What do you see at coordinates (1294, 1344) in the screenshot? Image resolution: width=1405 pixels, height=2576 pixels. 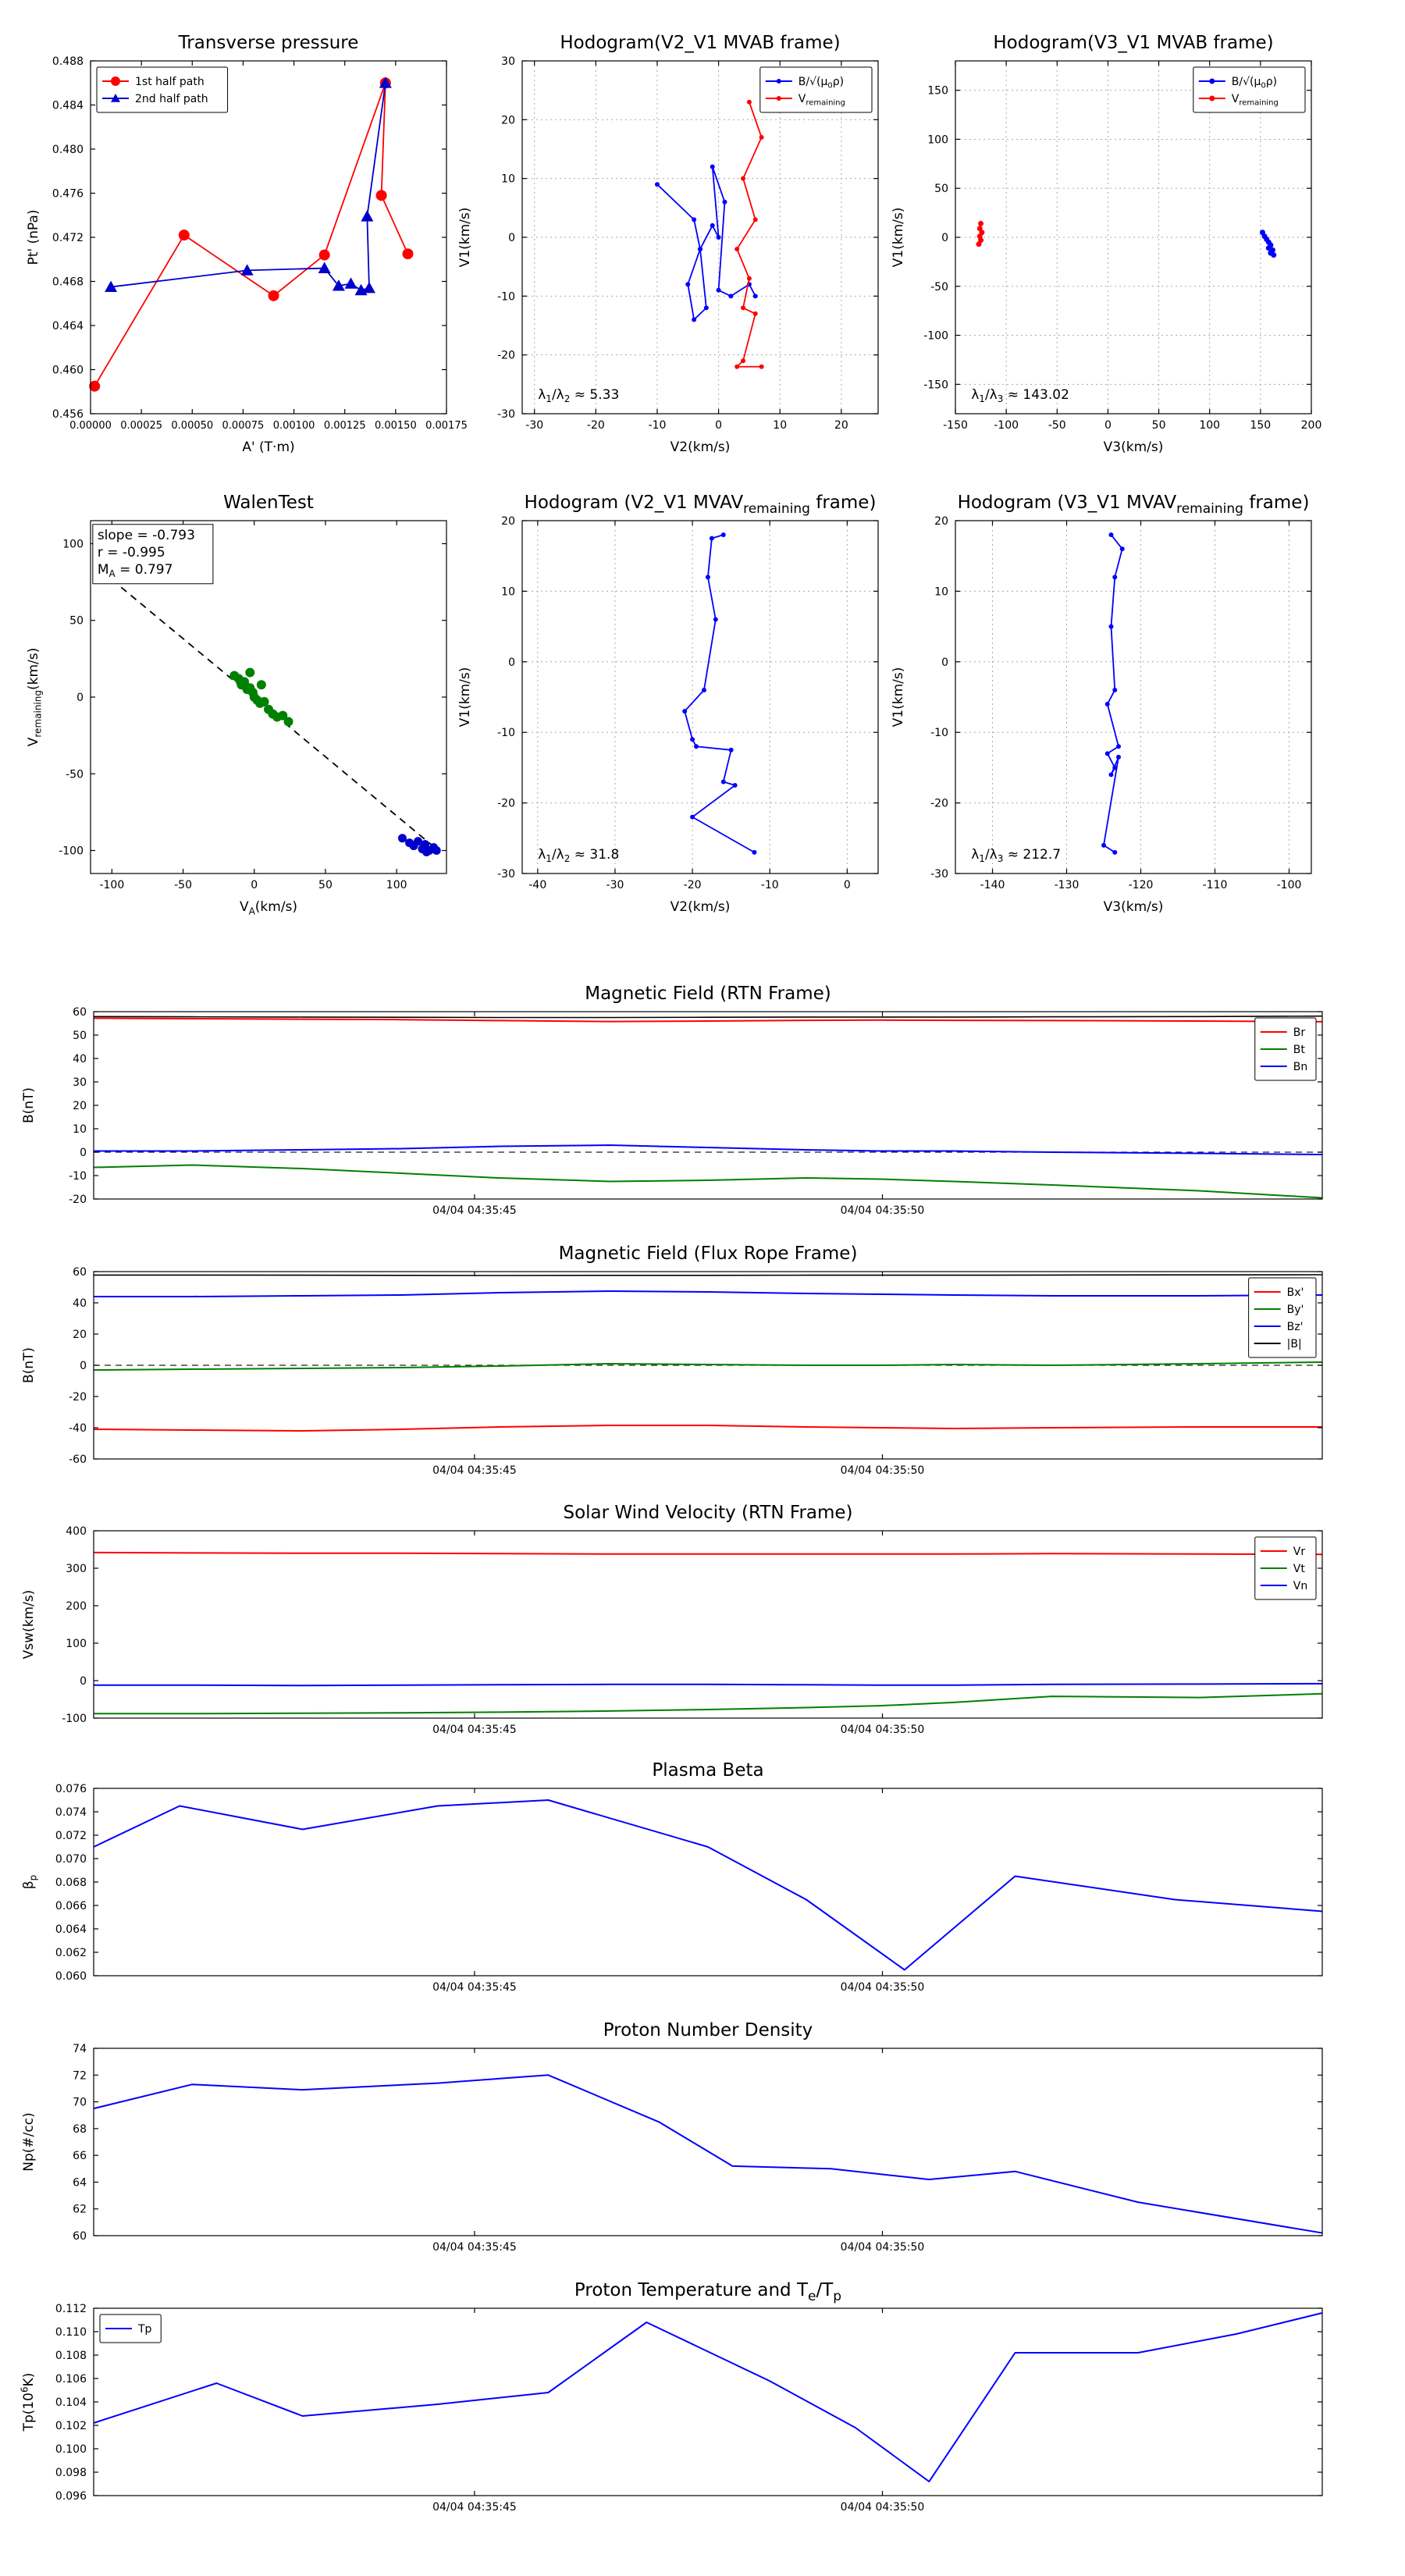 I see `svg-text: |B|` at bounding box center [1294, 1344].